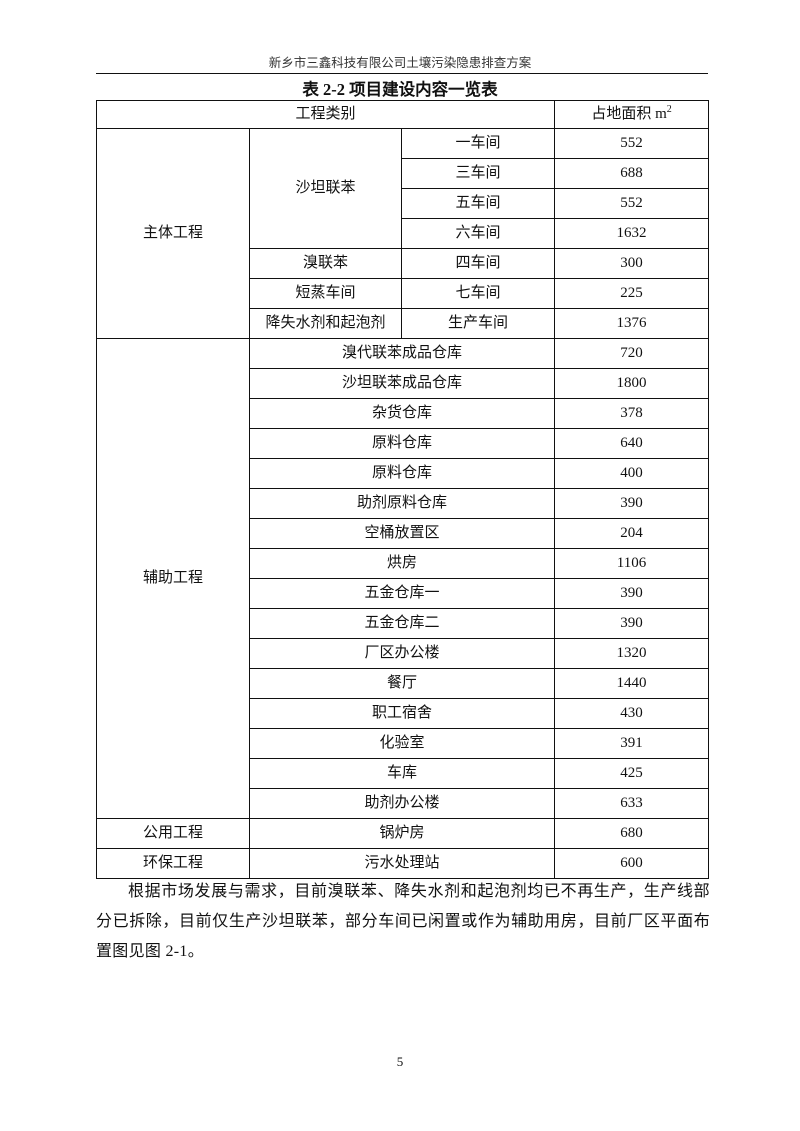  I want to click on table-title: 表 2-2 项目建设内容一览表, so click(400, 89).